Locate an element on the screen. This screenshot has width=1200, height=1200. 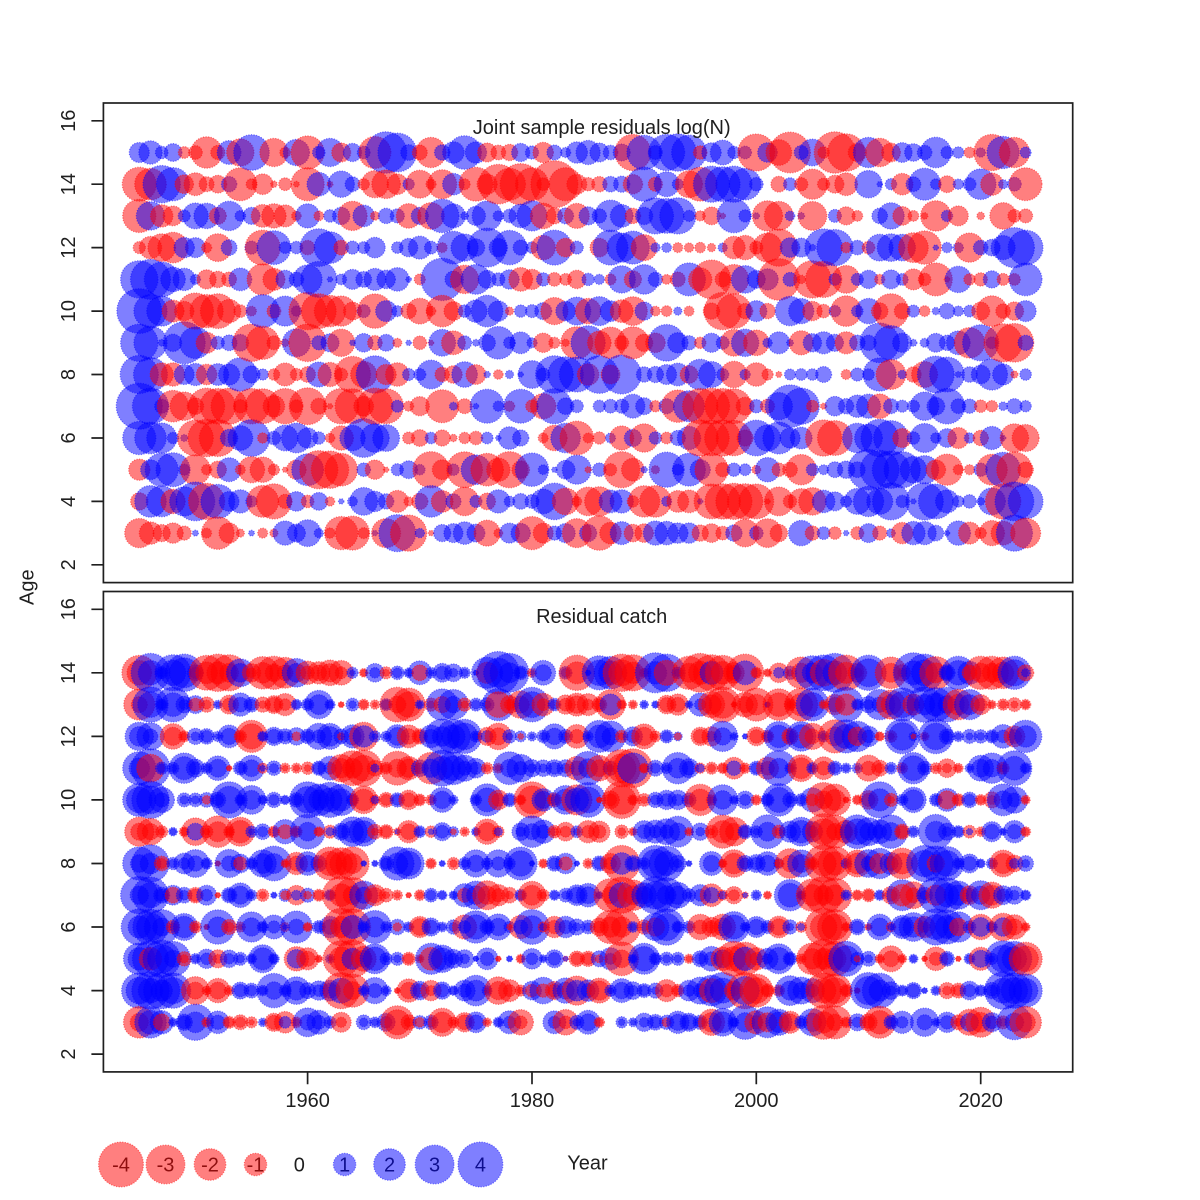
svg-text: Residual catch is located at coordinates (601, 617).